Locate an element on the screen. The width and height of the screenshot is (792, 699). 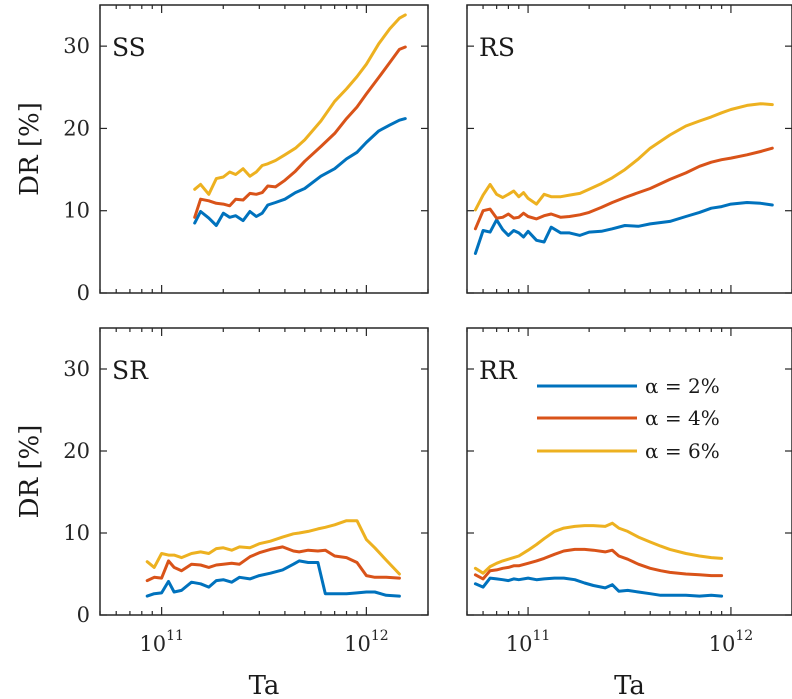
panel-label: SS is located at coordinates (129, 47).